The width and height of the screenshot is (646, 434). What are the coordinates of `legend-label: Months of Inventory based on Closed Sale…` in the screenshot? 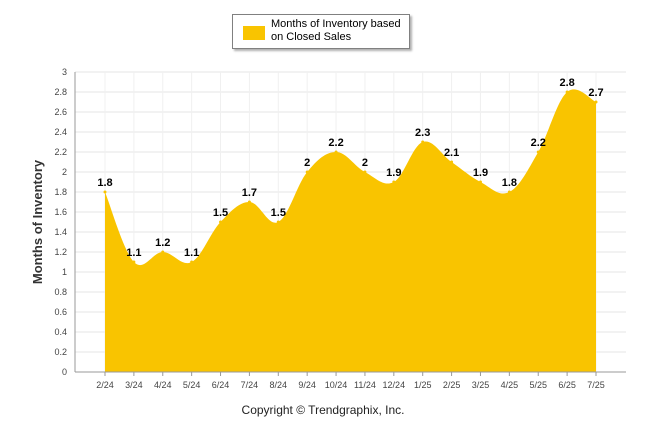 It's located at (336, 30).